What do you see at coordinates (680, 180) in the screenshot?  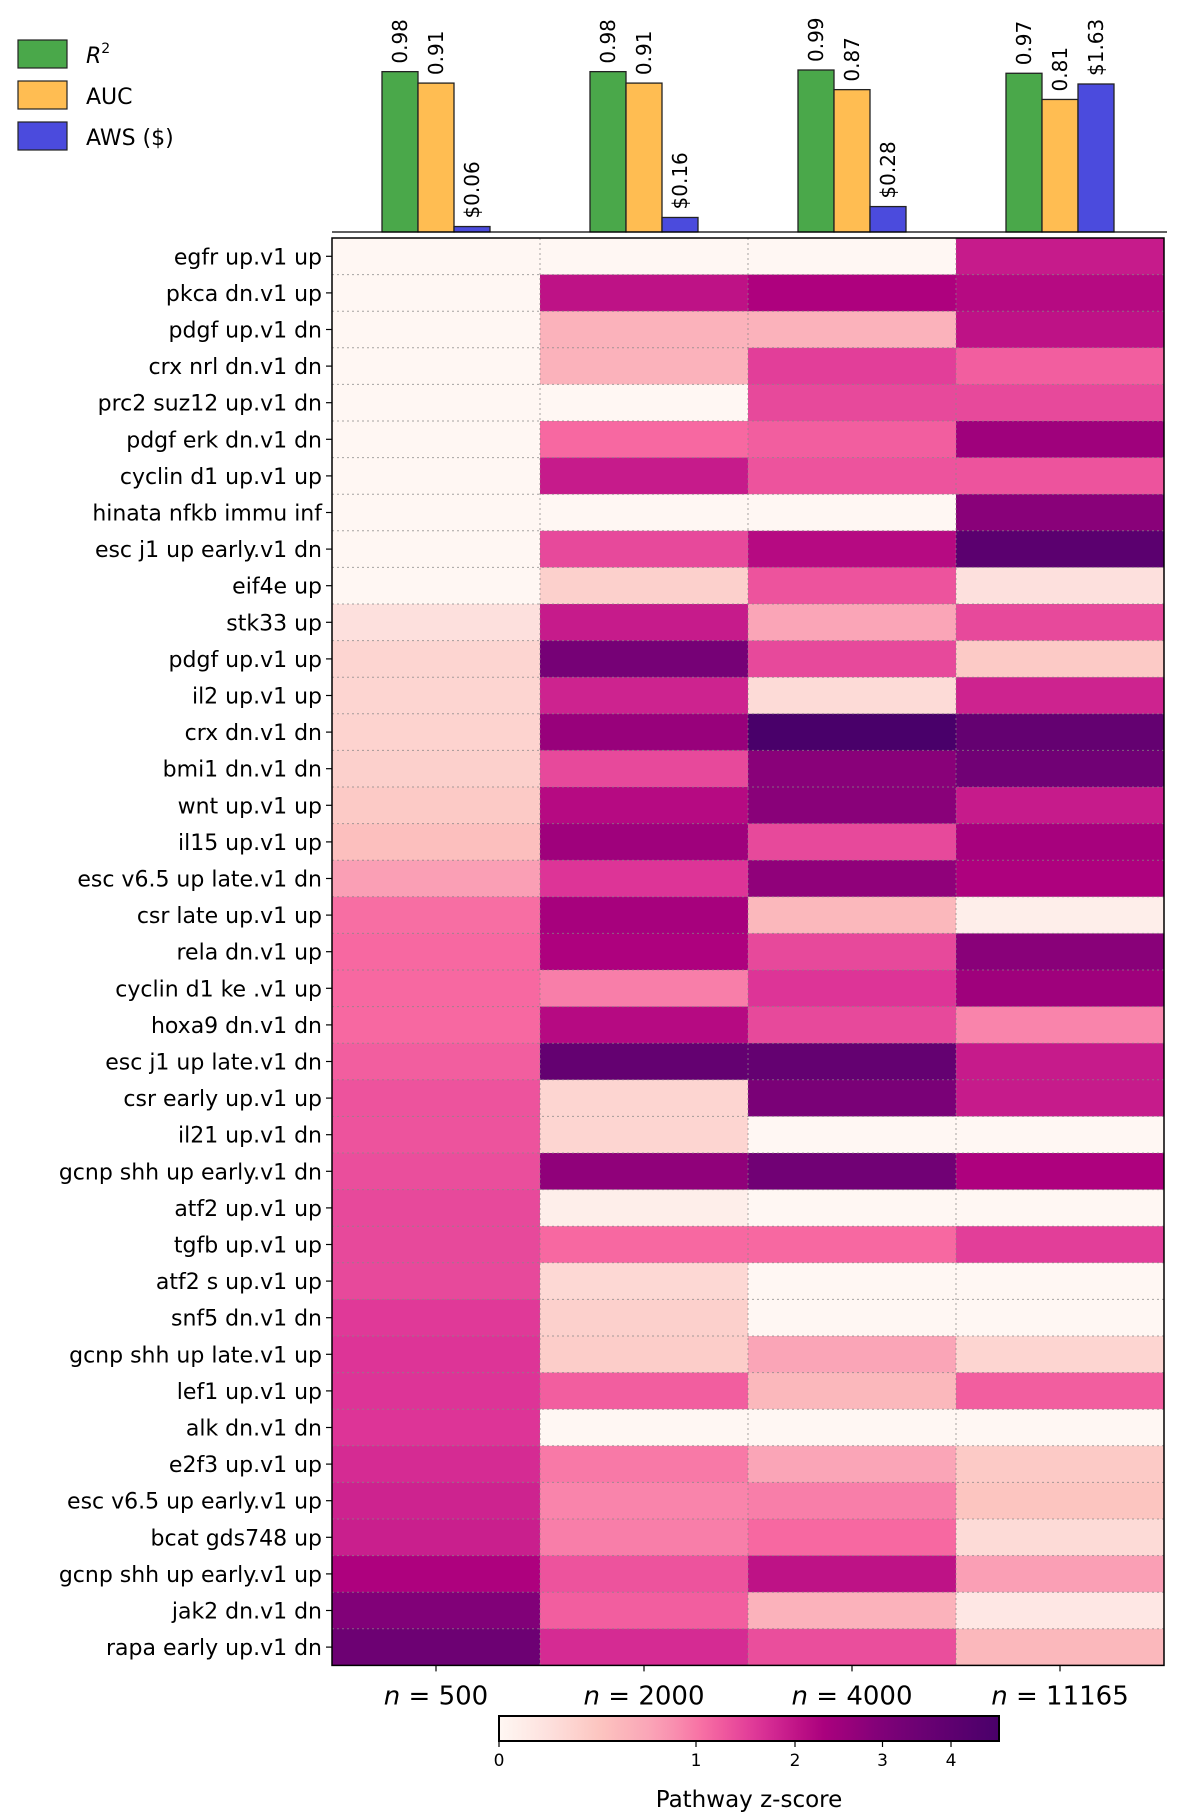 I see `bar-label-aws: $0.16` at bounding box center [680, 180].